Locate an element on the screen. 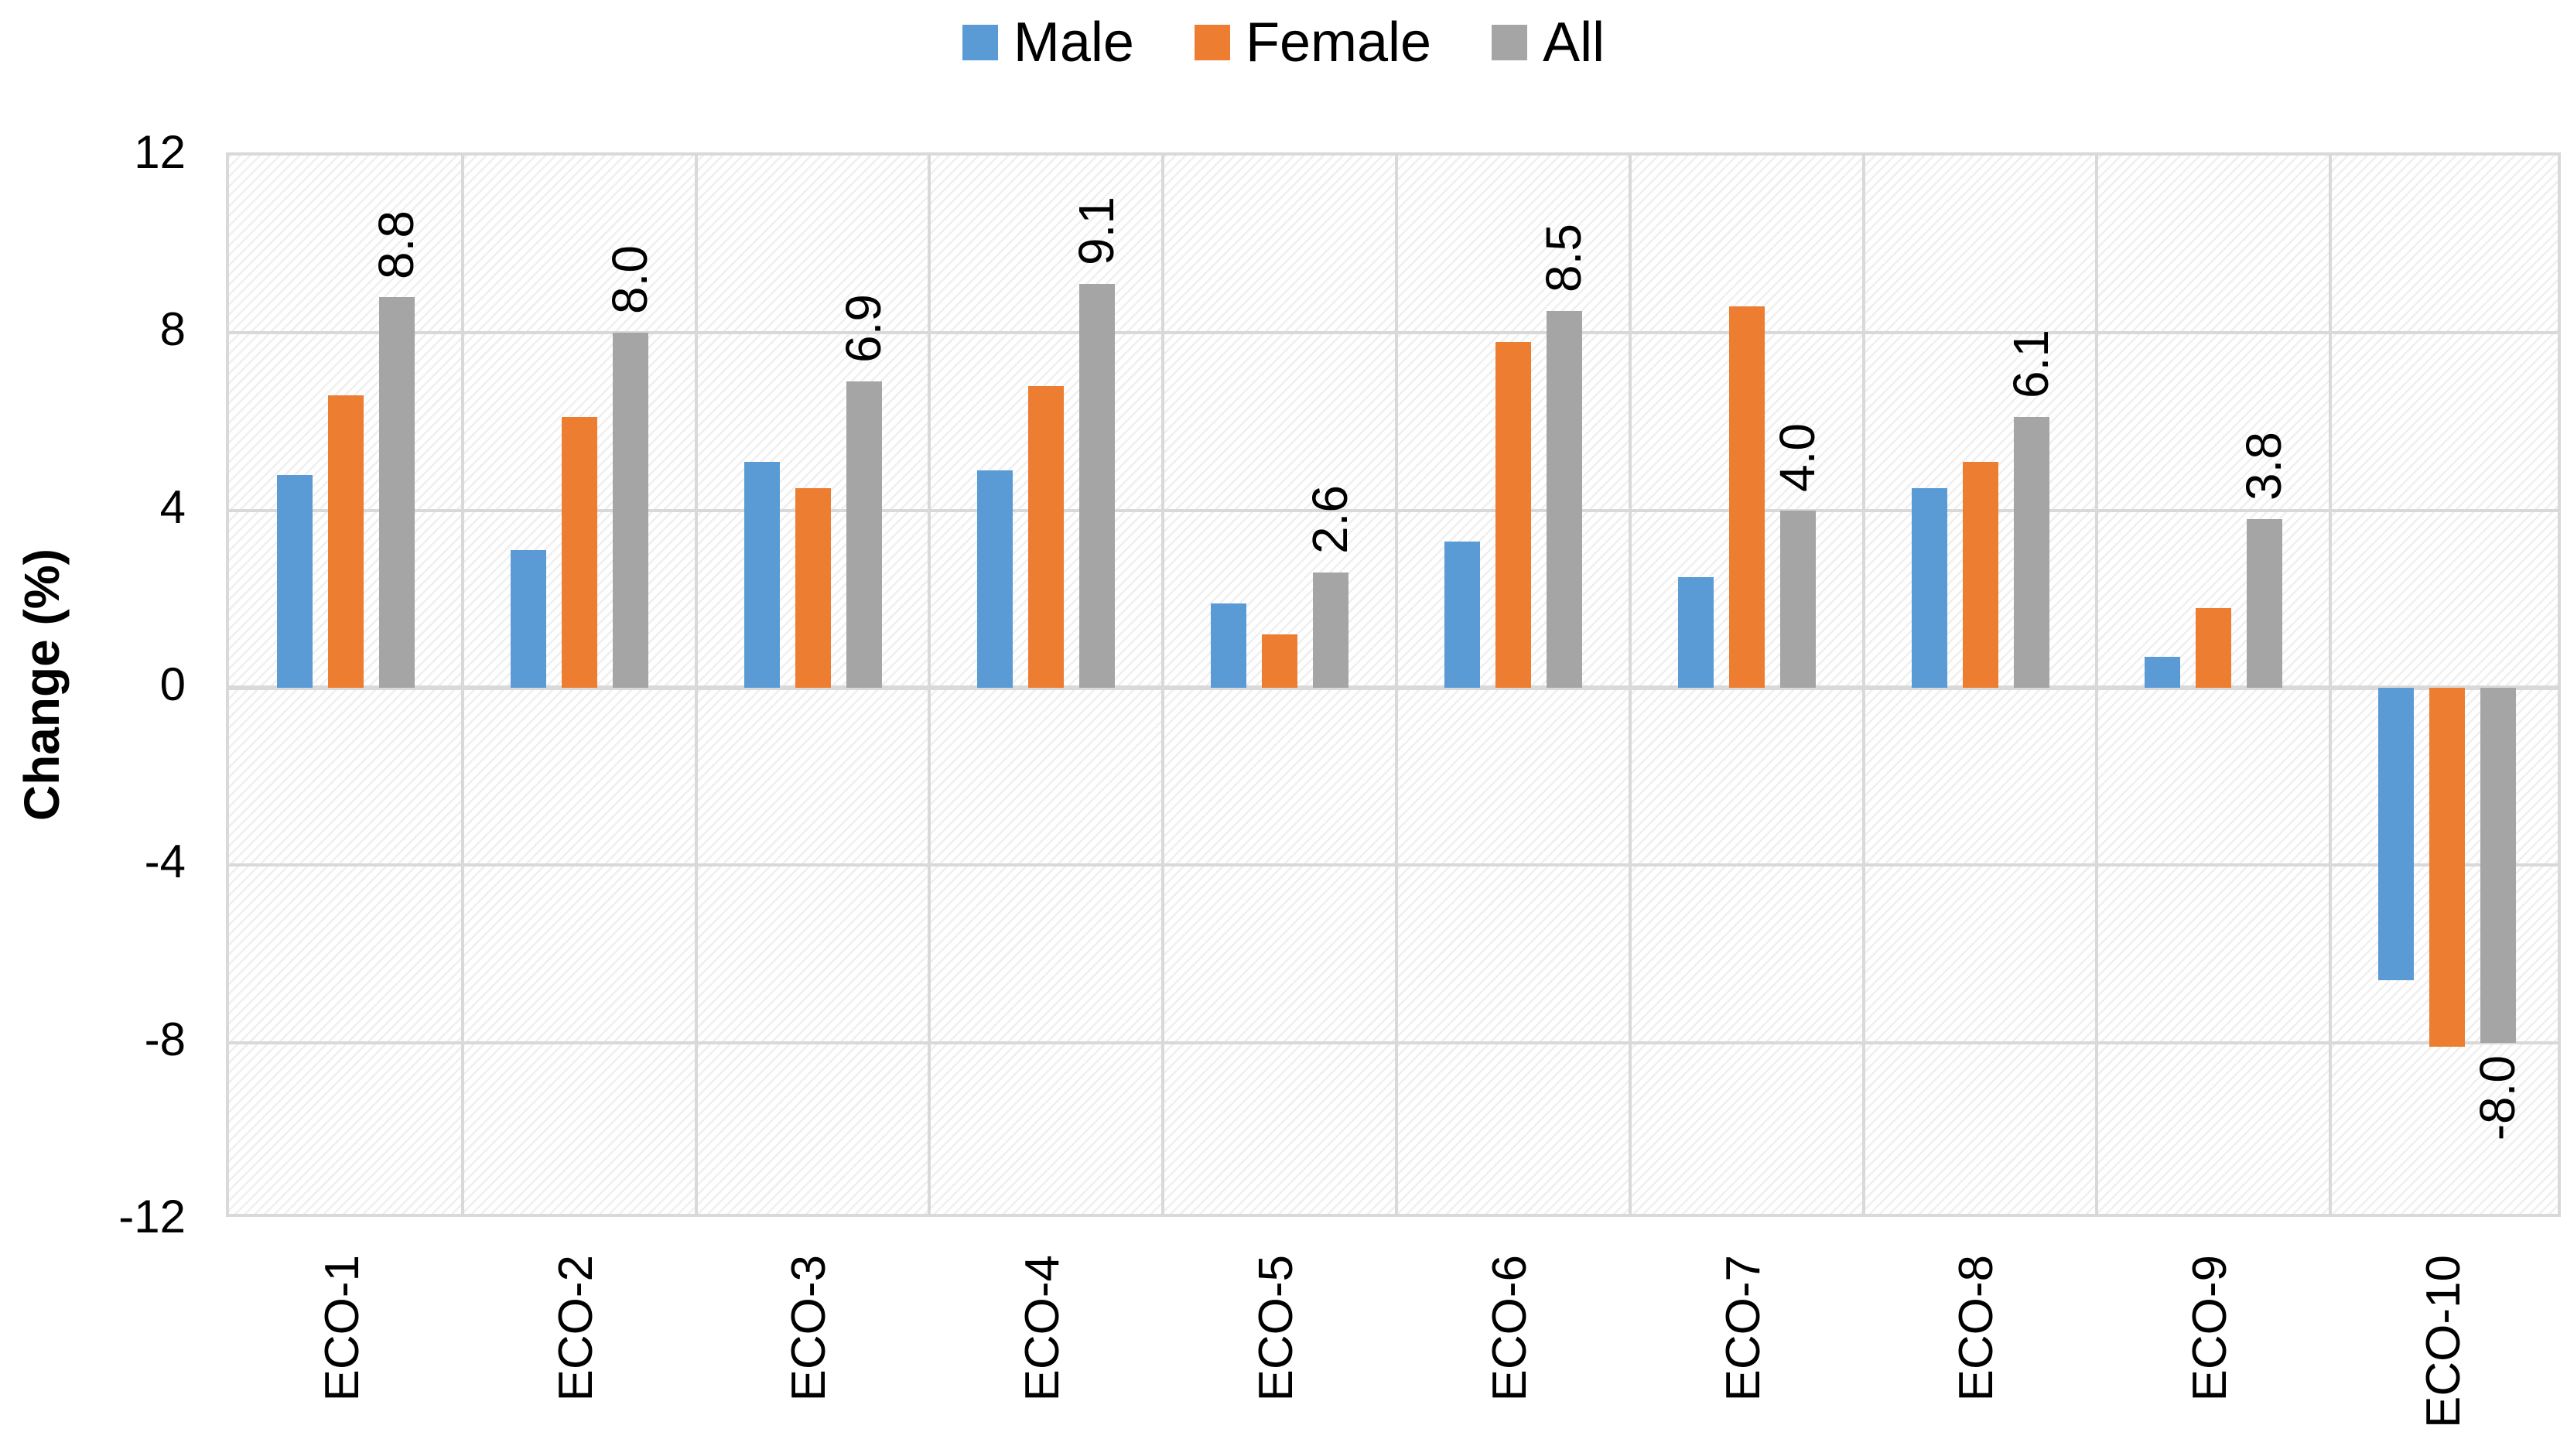  x-axis-label-cell: ECO-7 is located at coordinates (1744, 1356).